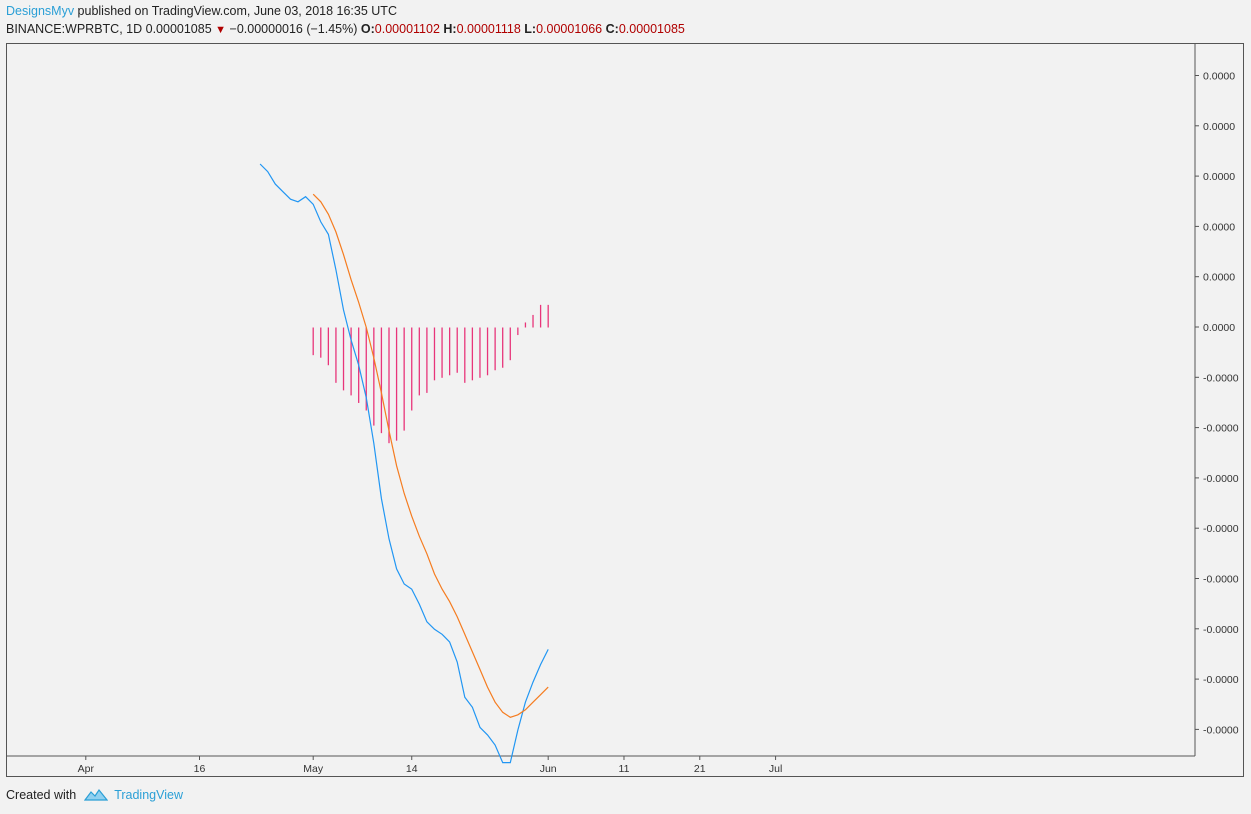 The width and height of the screenshot is (1251, 814). Describe the element at coordinates (700, 769) in the screenshot. I see `x-tick-label: 21` at that location.